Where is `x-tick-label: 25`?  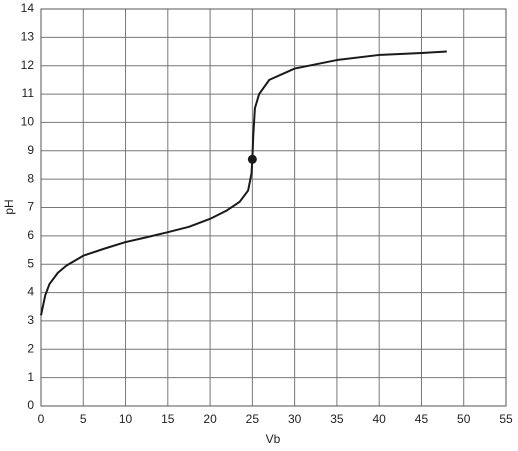 x-tick-label: 25 is located at coordinates (253, 419).